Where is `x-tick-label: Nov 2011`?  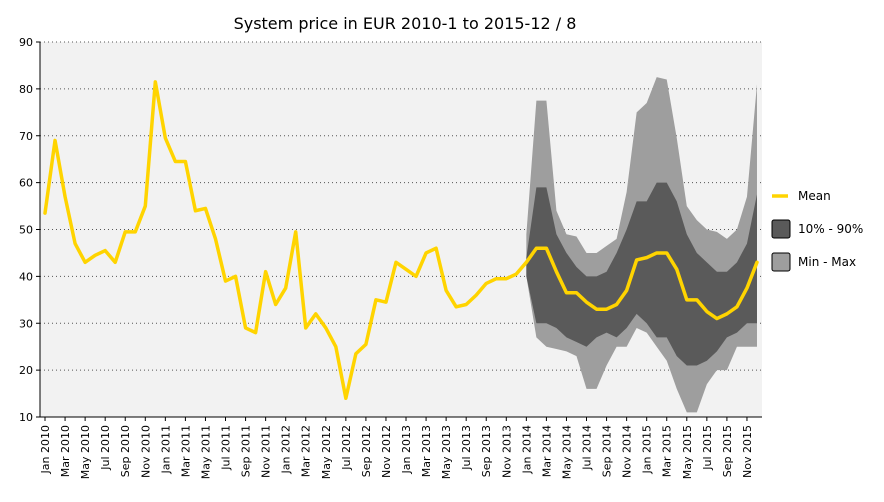 x-tick-label: Nov 2011 is located at coordinates (266, 451).